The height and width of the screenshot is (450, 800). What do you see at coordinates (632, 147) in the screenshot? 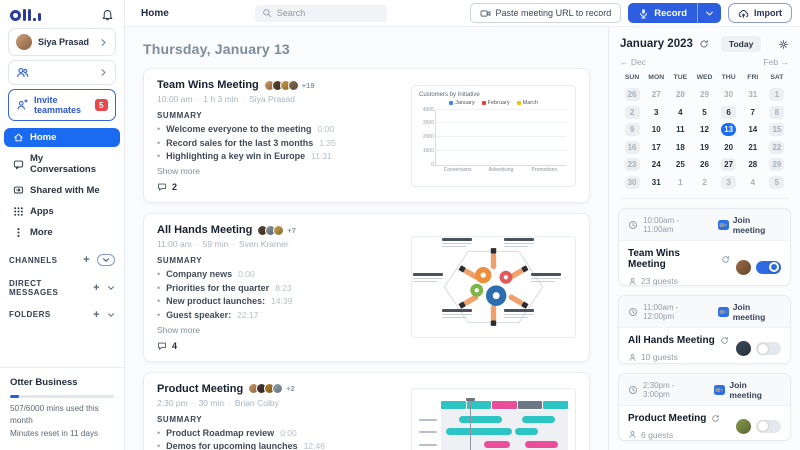
I see `calendar-day: 16` at bounding box center [632, 147].